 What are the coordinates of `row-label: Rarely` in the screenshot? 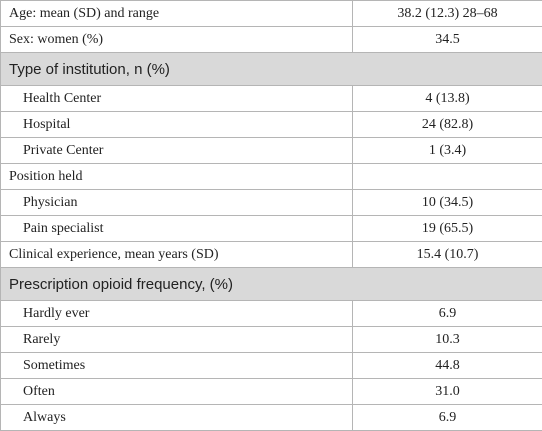 It's located at (177, 340).